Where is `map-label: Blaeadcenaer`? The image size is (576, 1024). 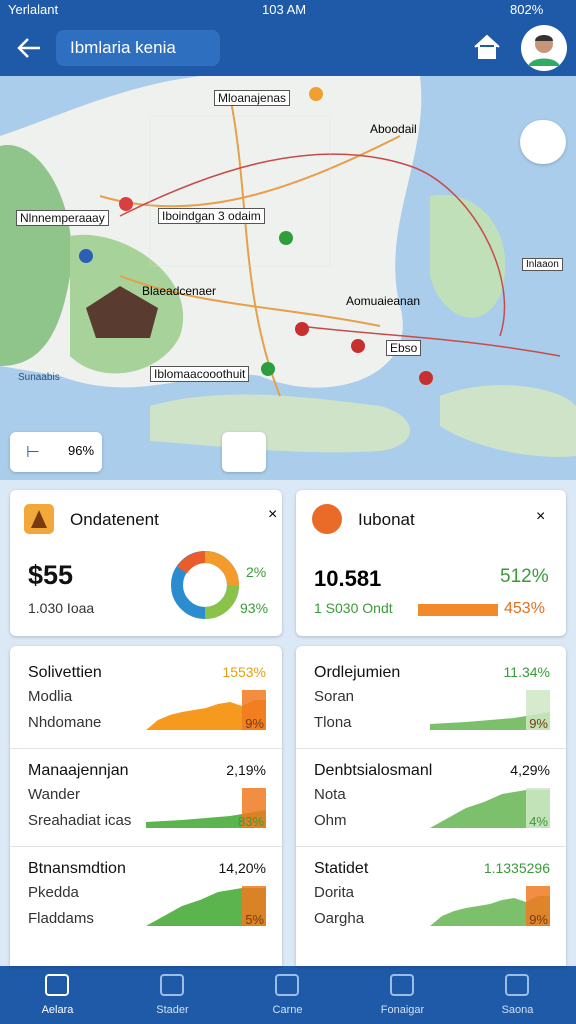 map-label: Blaeadcenaer is located at coordinates (179, 291).